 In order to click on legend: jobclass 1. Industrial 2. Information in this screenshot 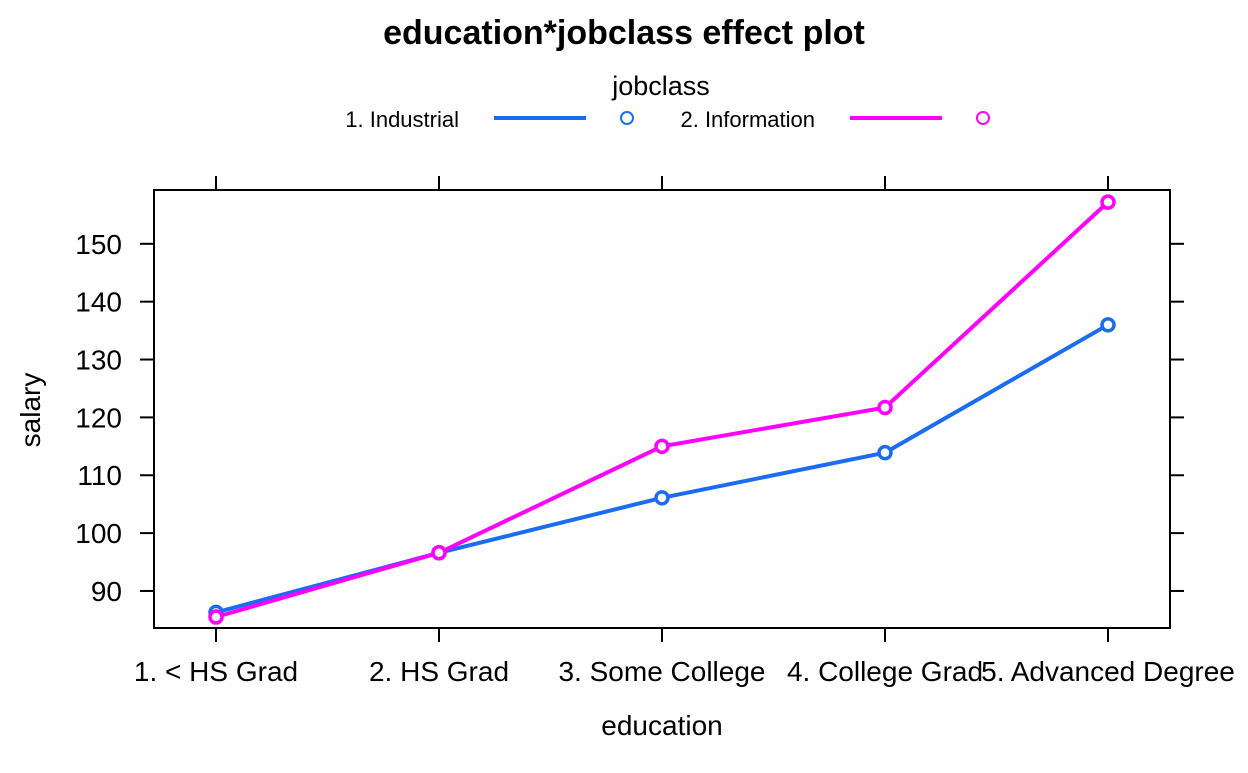, I will do `click(667, 101)`.